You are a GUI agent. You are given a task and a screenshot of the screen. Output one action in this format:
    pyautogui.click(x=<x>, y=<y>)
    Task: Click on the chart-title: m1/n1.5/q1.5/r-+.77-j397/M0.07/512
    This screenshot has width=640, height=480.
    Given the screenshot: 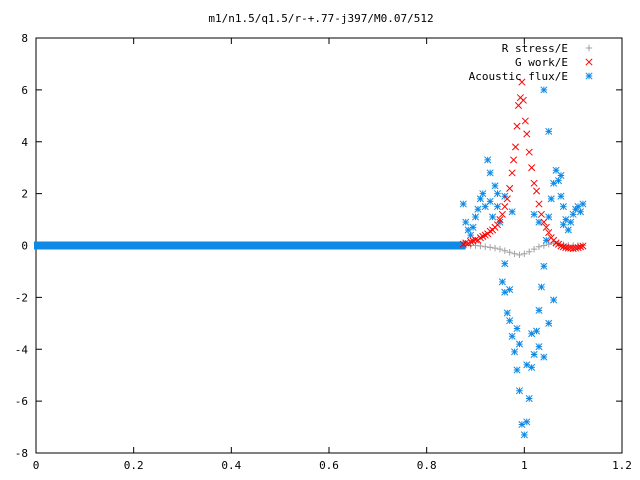 What is the action you would take?
    pyautogui.click(x=320, y=18)
    